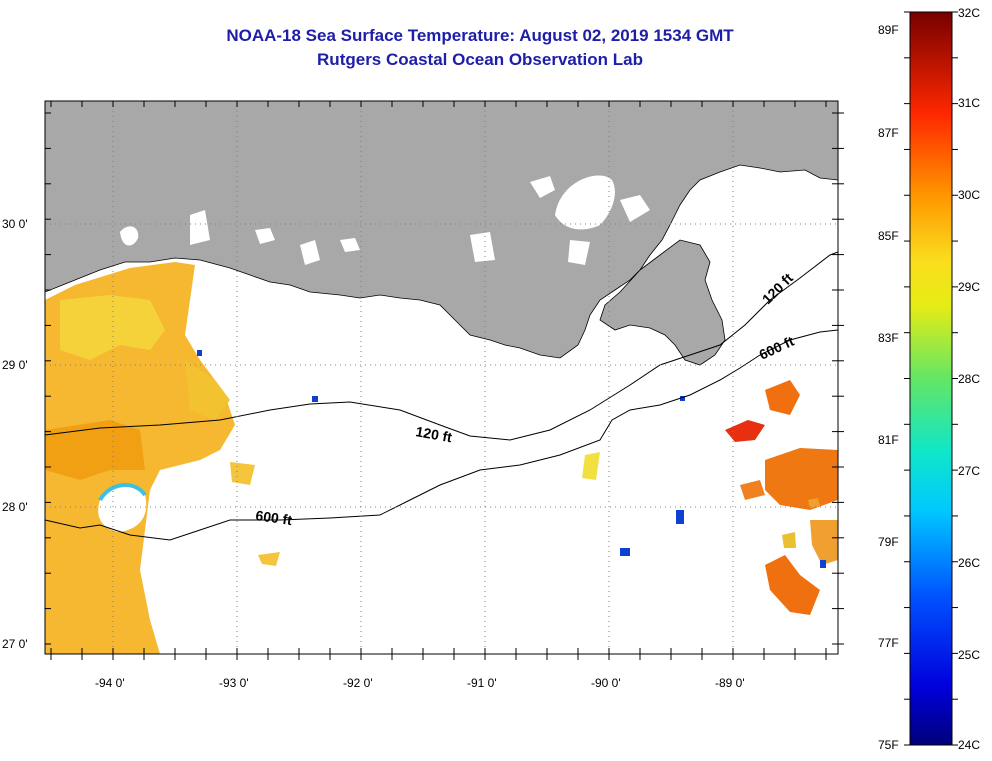 The image size is (992, 761). What do you see at coordinates (888, 133) in the screenshot?
I see `colorbar-f-label: 87F` at bounding box center [888, 133].